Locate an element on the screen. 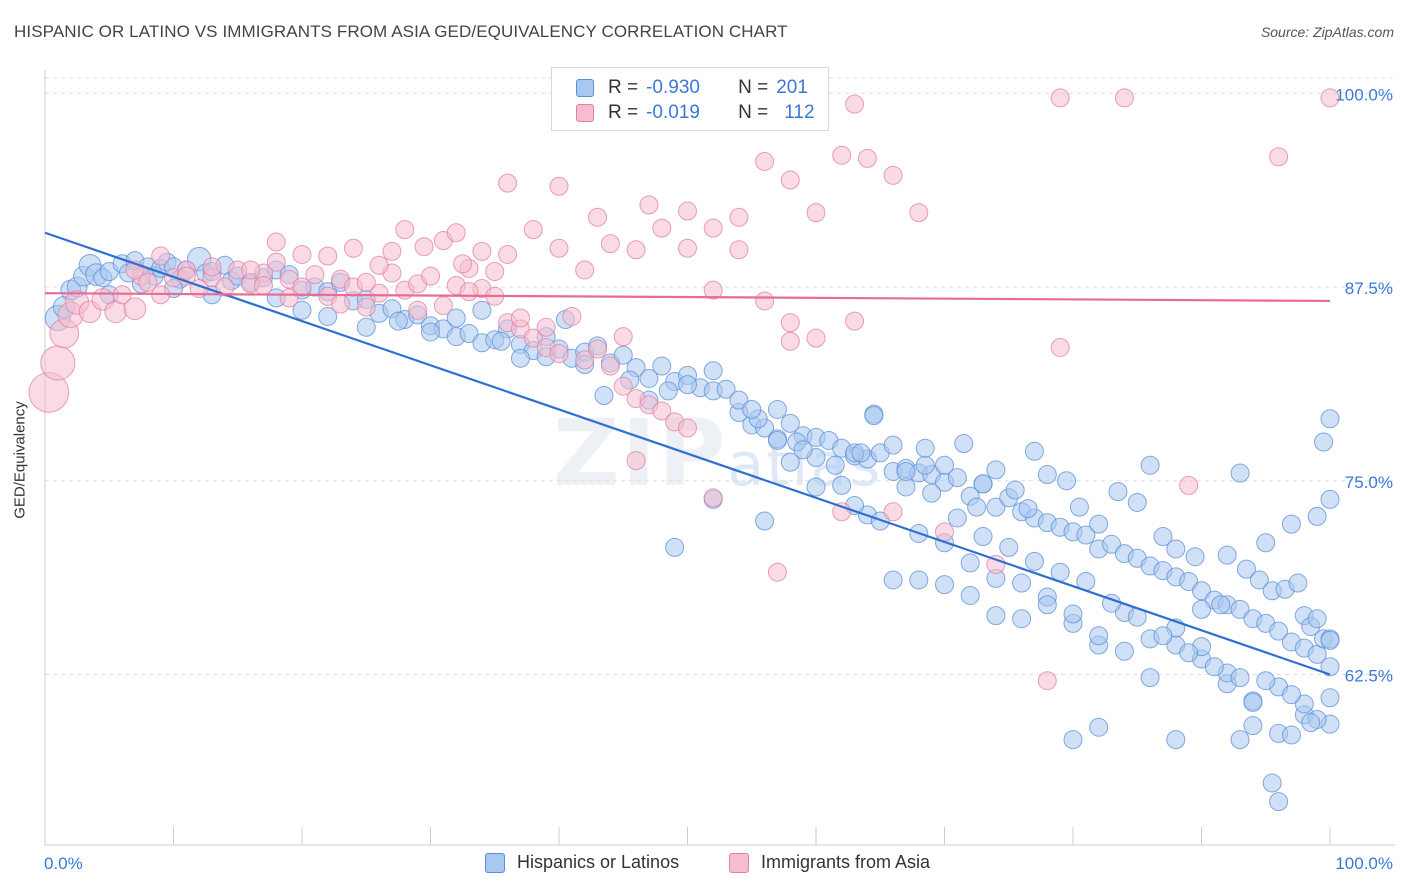 The height and width of the screenshot is (892, 1406). legend-item-asia: Immigrants from Asia is located at coordinates (829, 862).